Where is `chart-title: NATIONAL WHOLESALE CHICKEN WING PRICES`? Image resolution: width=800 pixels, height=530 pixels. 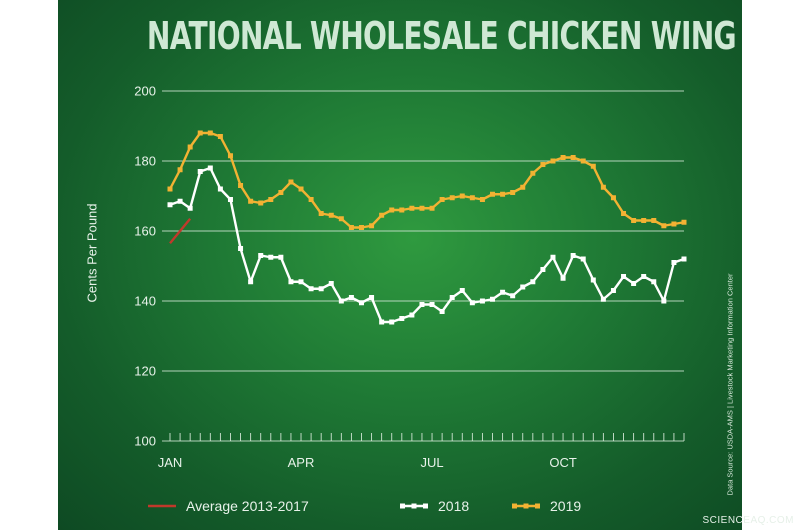
chart-title: NATIONAL WHOLESALE CHICKEN WING PRICES is located at coordinates (444, 36).